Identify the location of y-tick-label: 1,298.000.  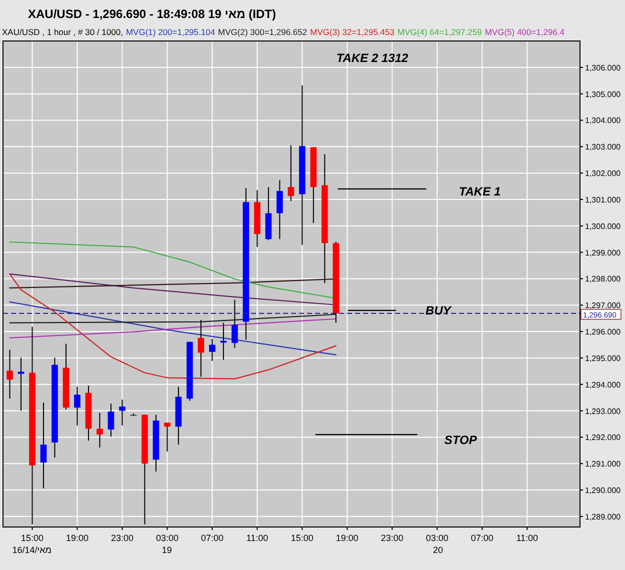
(603, 279).